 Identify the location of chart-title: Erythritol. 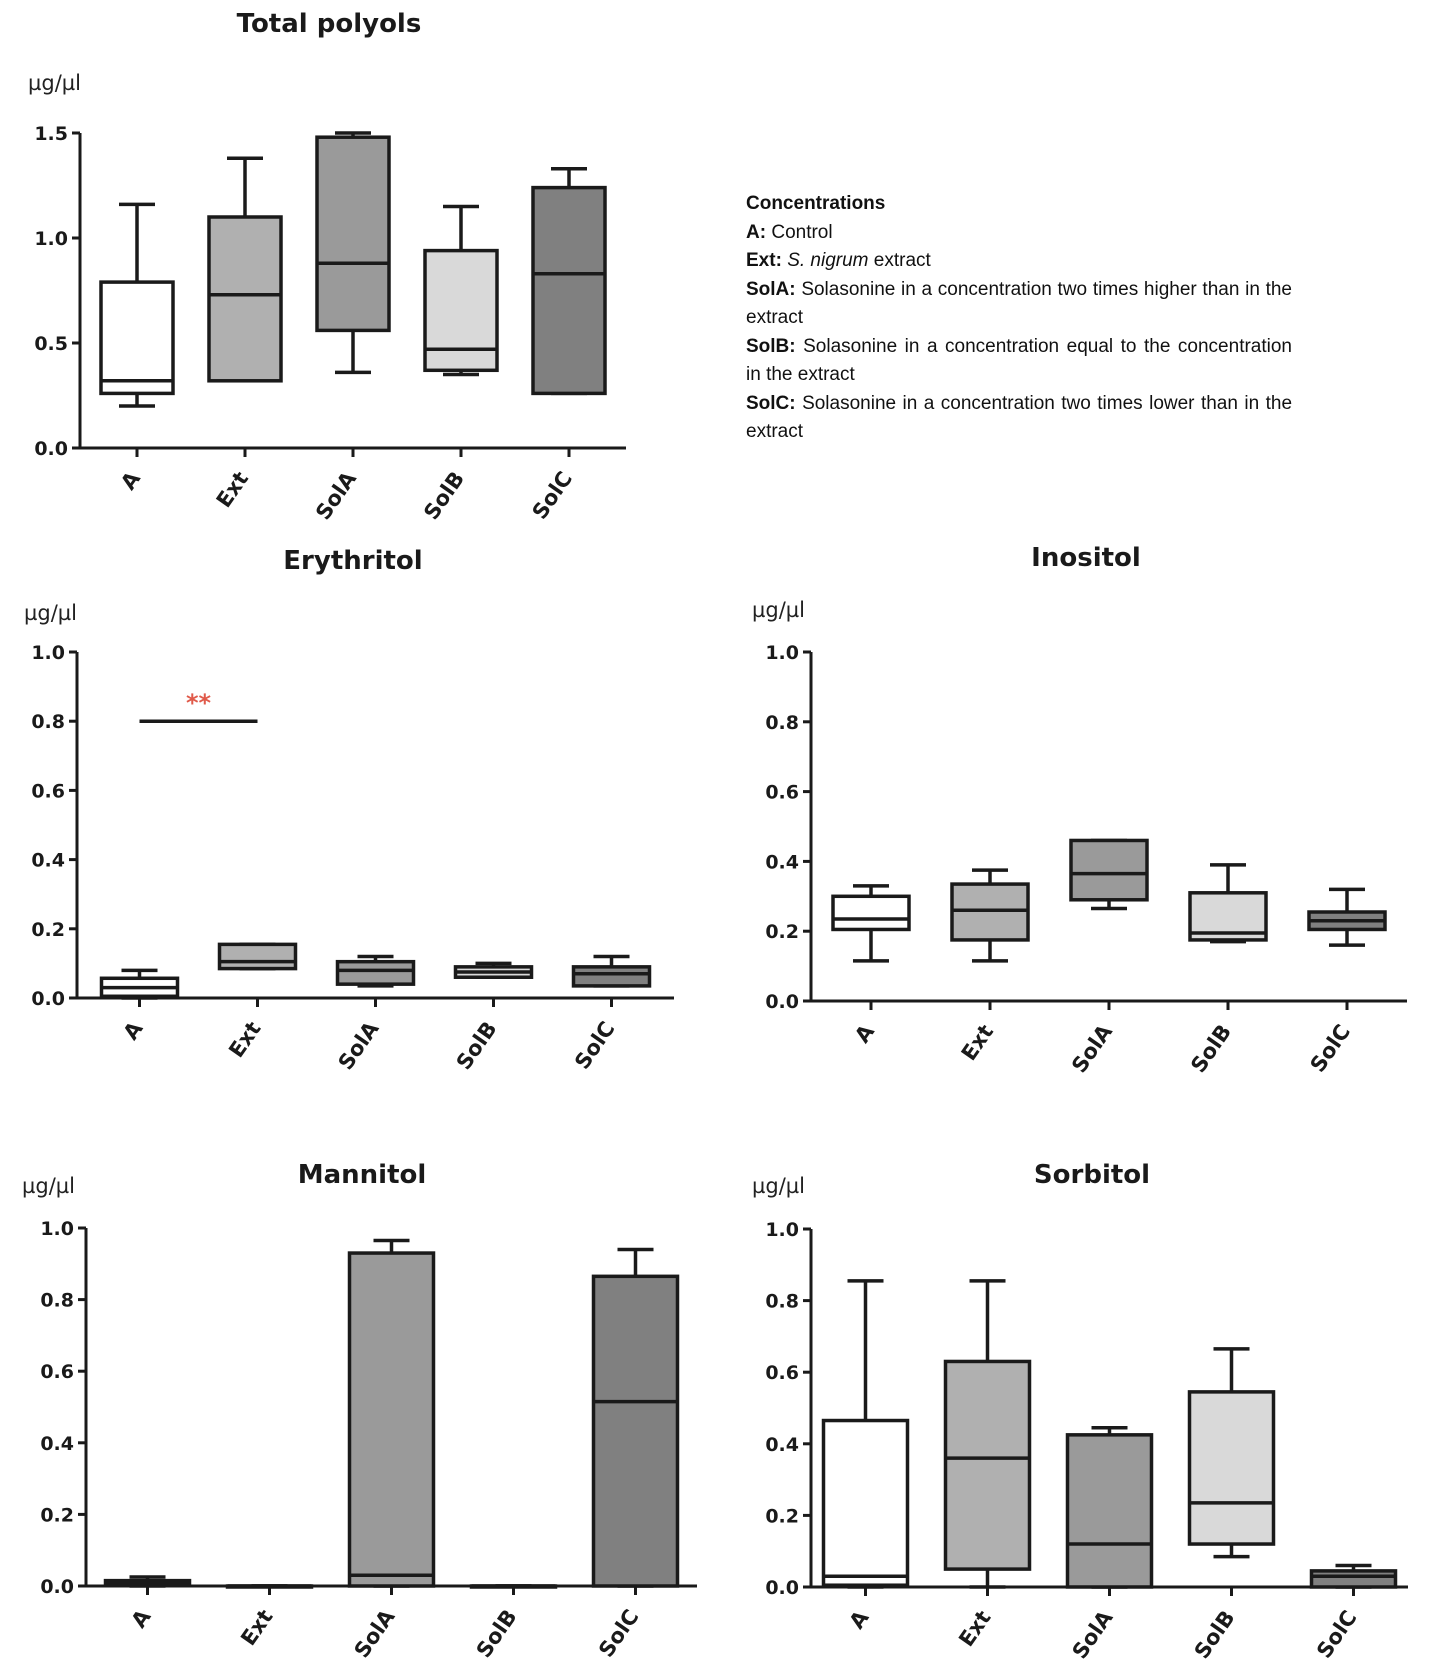
(352, 561).